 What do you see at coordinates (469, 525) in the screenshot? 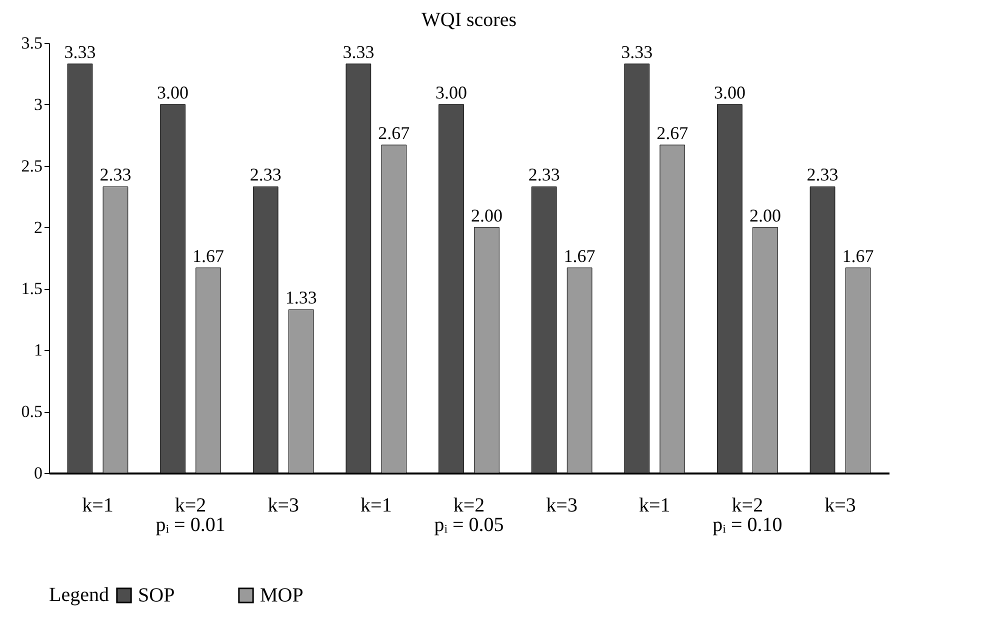
I see `text: pᵢ = 0.05` at bounding box center [469, 525].